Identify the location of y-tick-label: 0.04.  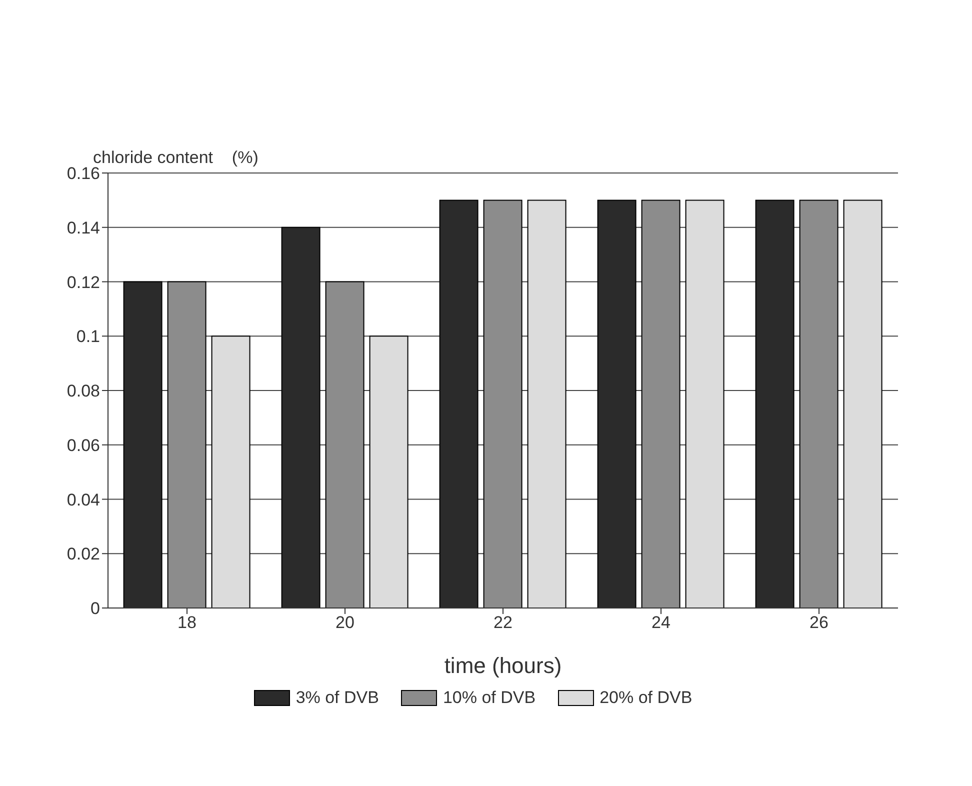
(83, 500).